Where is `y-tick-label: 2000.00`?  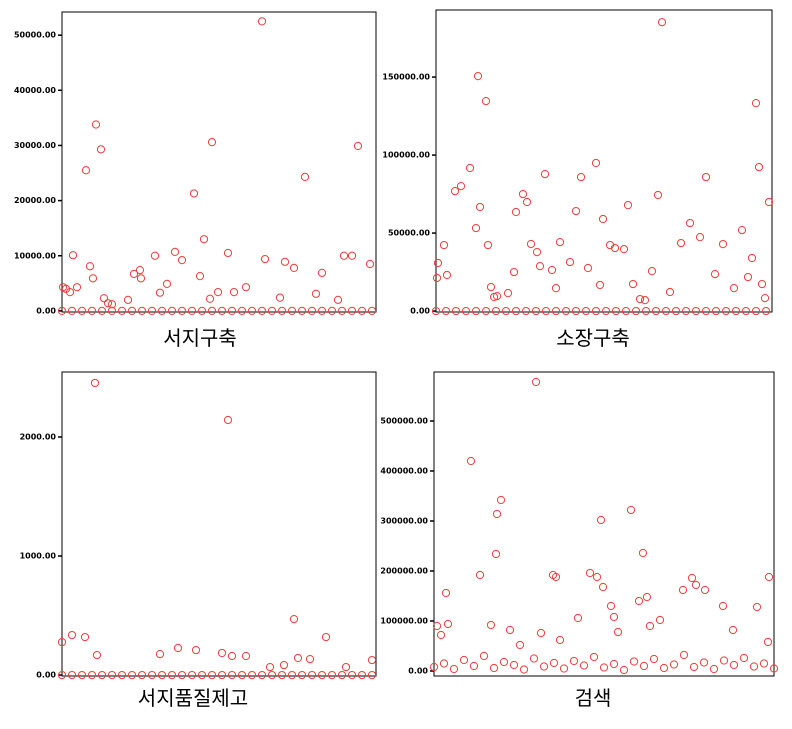 y-tick-label: 2000.00 is located at coordinates (38, 436).